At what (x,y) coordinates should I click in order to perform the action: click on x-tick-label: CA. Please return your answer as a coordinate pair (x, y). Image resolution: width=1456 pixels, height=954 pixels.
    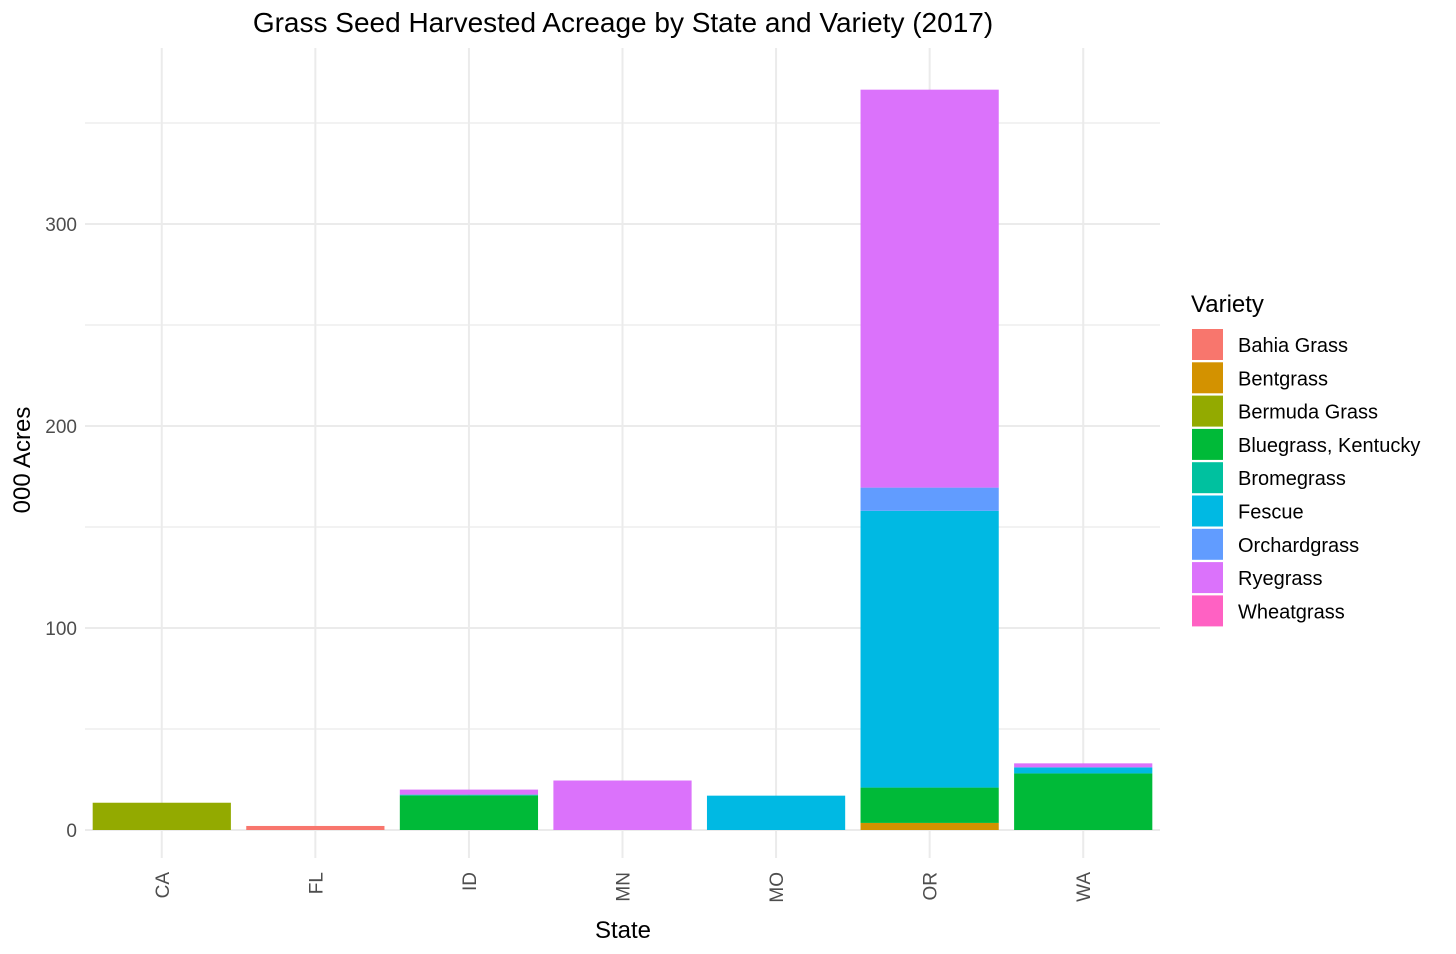
    Looking at the image, I should click on (163, 885).